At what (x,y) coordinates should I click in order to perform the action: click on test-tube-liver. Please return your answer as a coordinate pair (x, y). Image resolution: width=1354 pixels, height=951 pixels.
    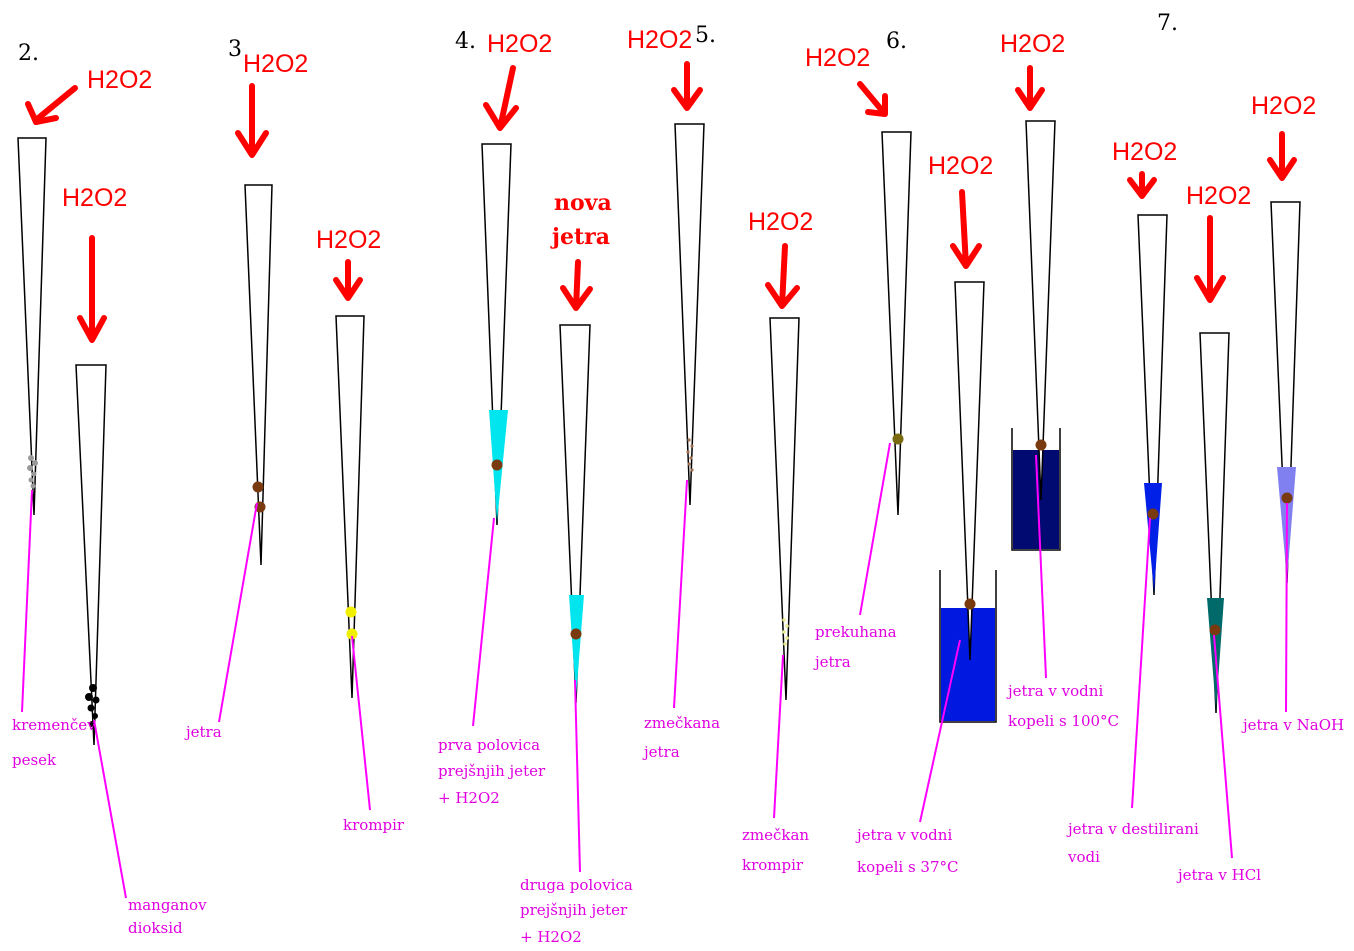
    Looking at the image, I should click on (258, 375).